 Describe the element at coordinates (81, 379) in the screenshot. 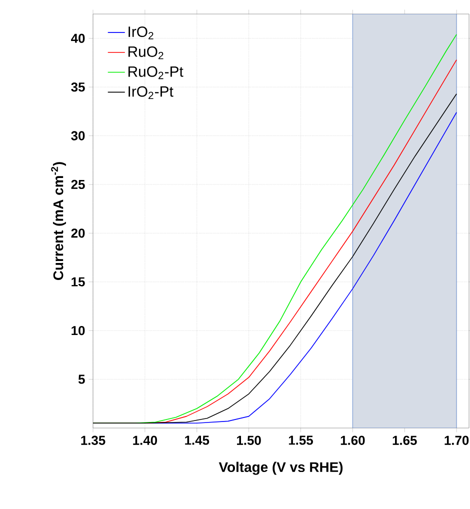

I see `y-tick-label: 5` at that location.